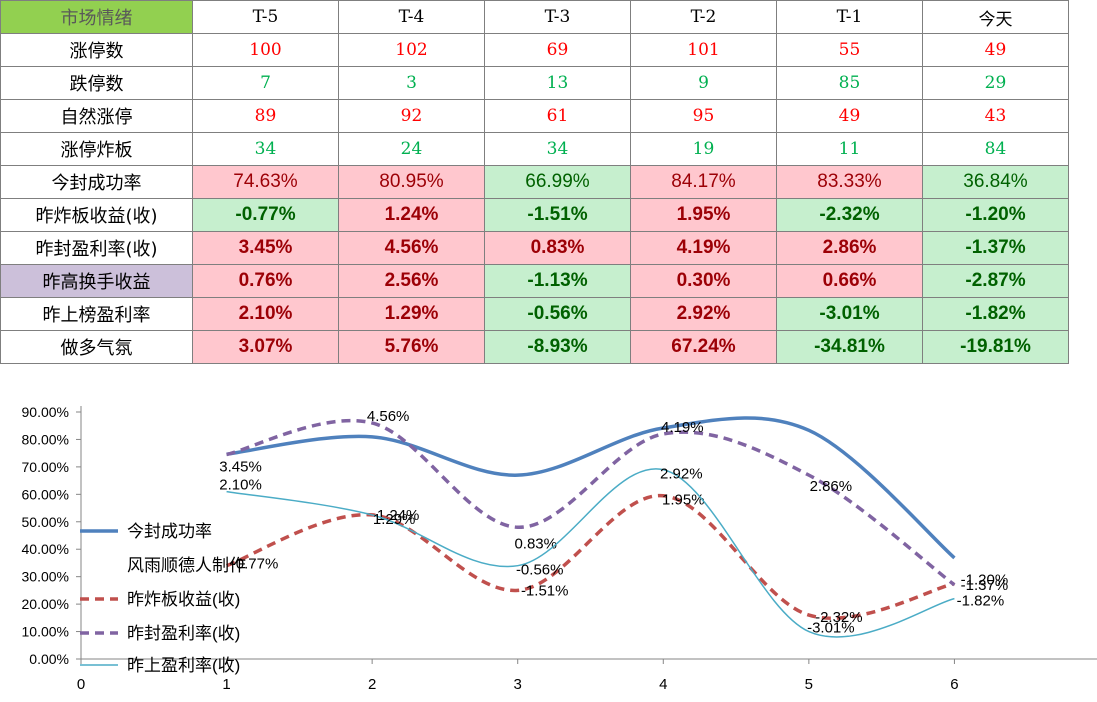 This screenshot has width=1097, height=702. What do you see at coordinates (265, 248) in the screenshot?
I see `table-cell: 3.45%` at bounding box center [265, 248].